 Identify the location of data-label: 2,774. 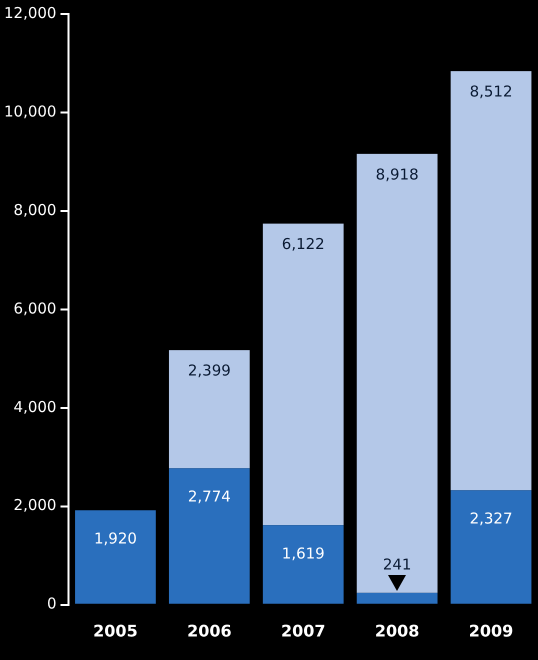
(209, 497).